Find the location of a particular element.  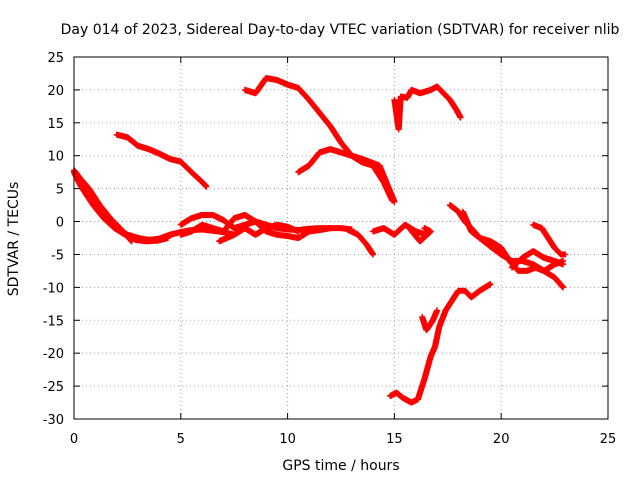

series-trace-e is located at coordinates (318, 139).